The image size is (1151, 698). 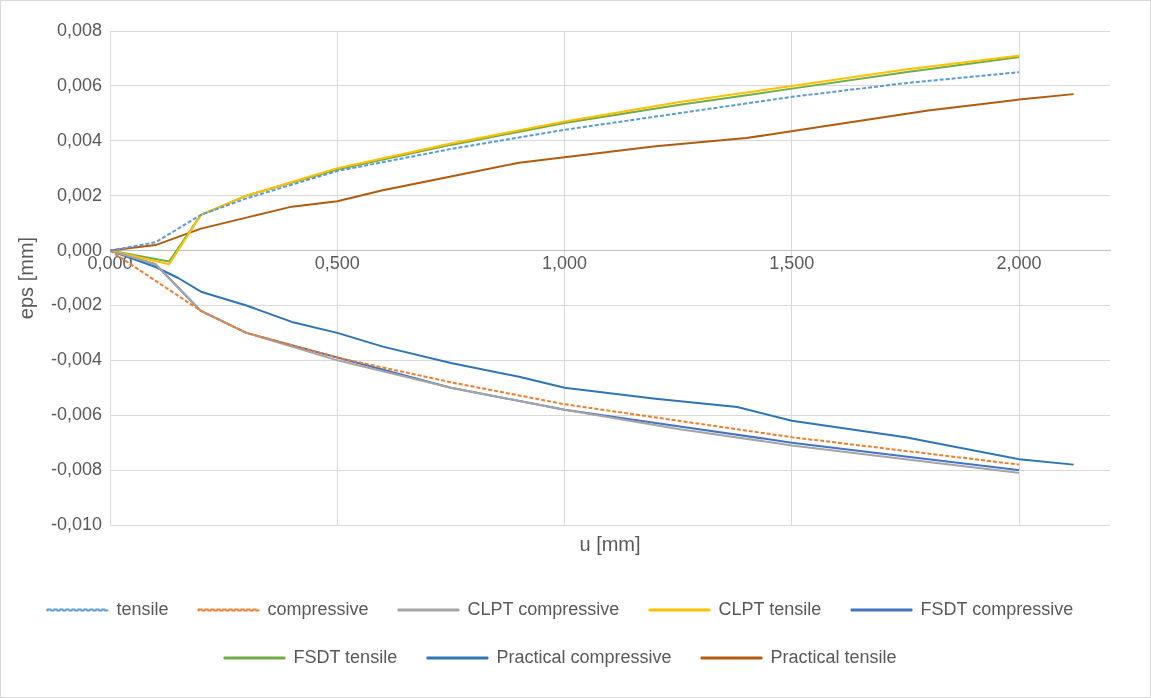 What do you see at coordinates (79, 84) in the screenshot?
I see `y-tick-label: 0,006` at bounding box center [79, 84].